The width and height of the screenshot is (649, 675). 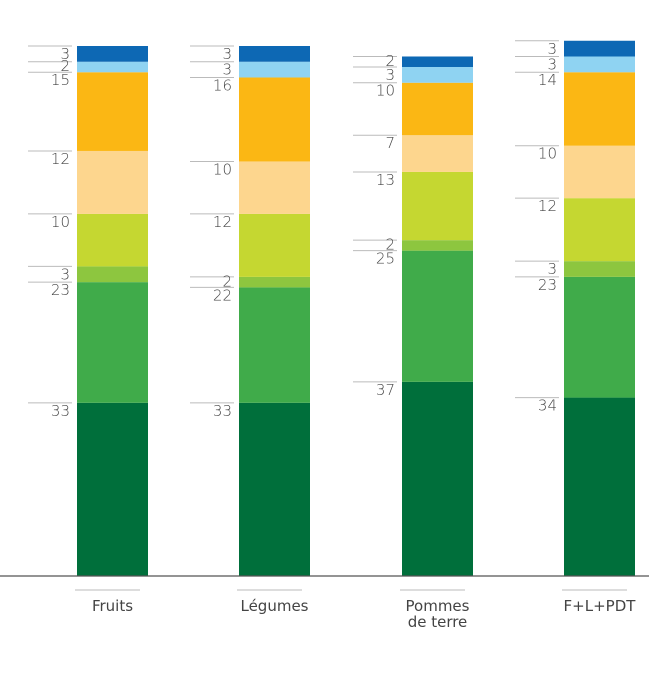 I want to click on value-label: 7, so click(x=390, y=143).